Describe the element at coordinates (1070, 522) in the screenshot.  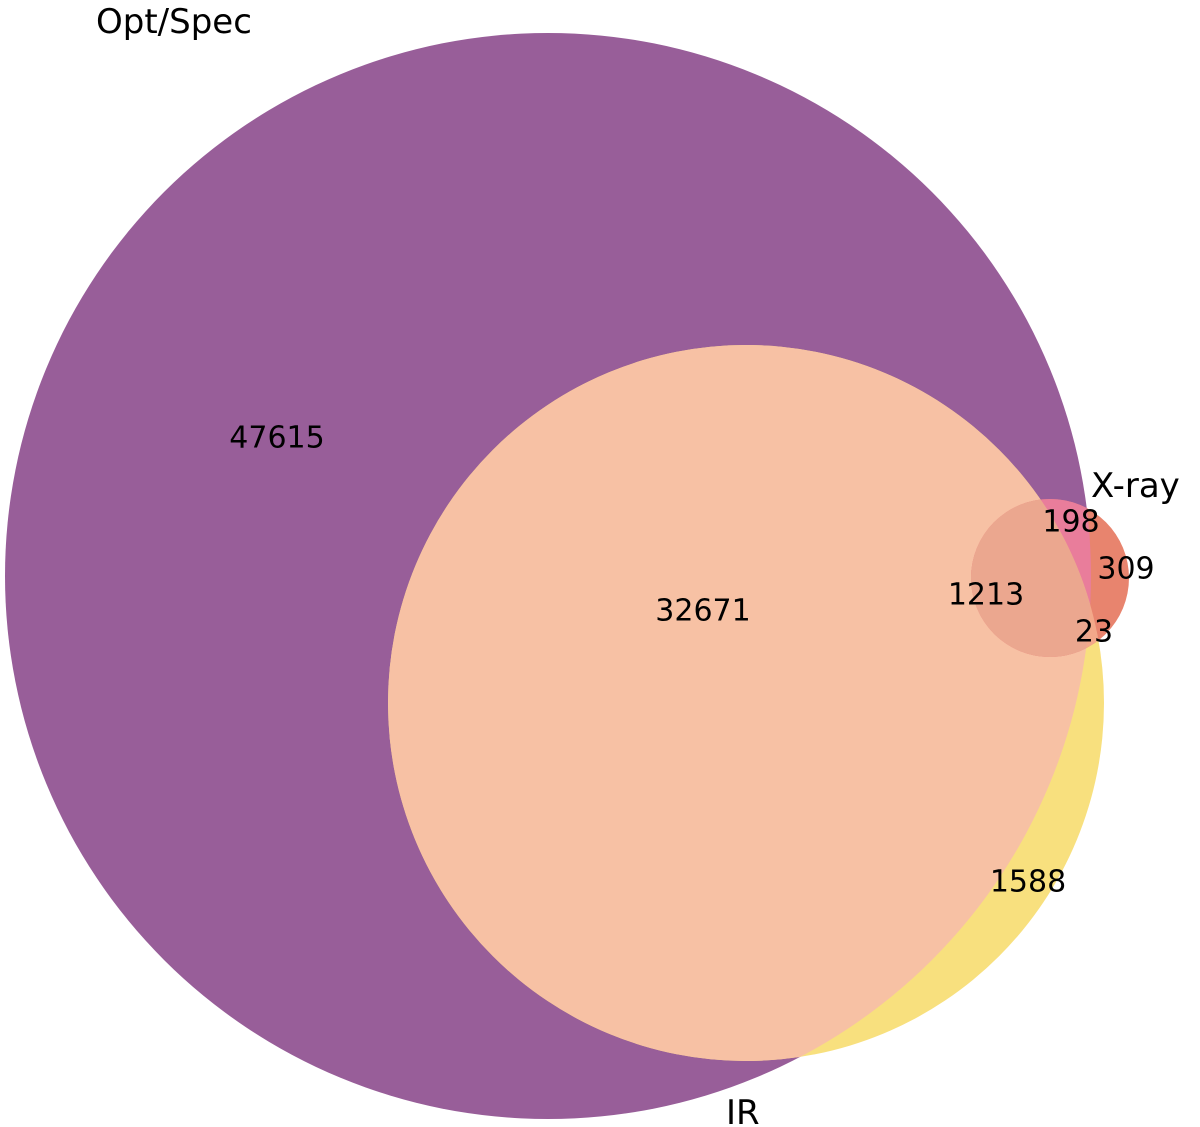
I see `count-opt-xray: 198` at that location.